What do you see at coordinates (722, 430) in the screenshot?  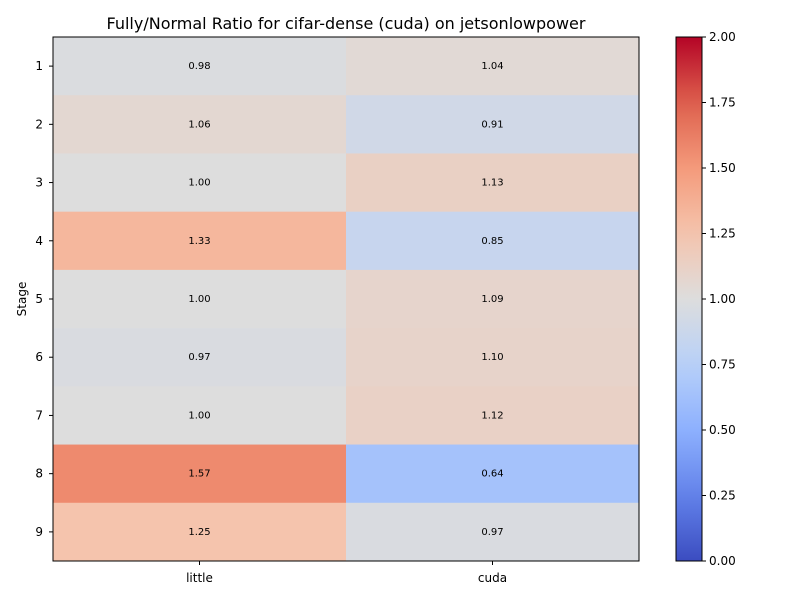 I see `colorbar-tick-label: 0.50` at bounding box center [722, 430].